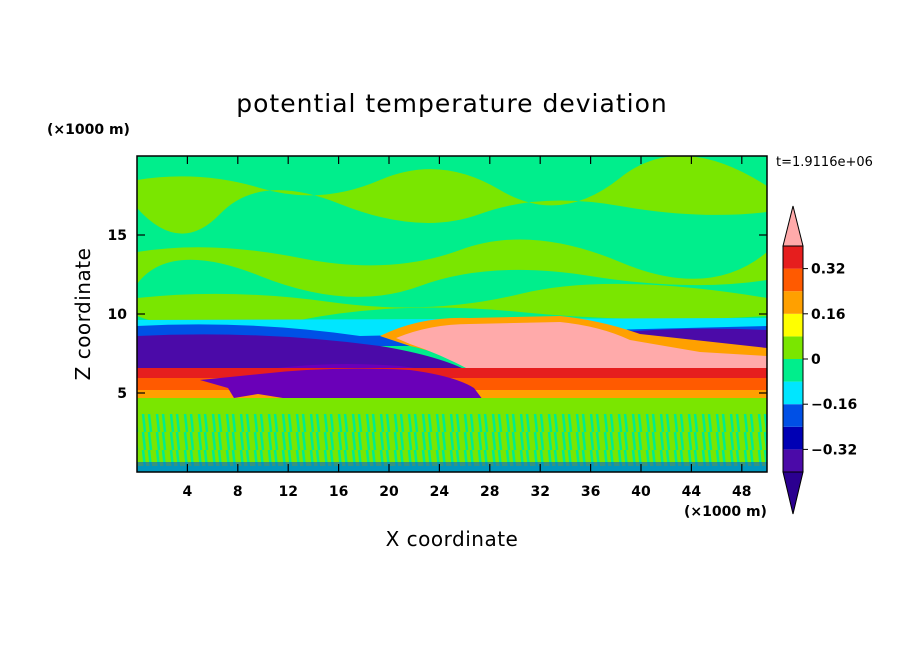  Describe the element at coordinates (117, 236) in the screenshot. I see `y-tick-label: 15` at that location.